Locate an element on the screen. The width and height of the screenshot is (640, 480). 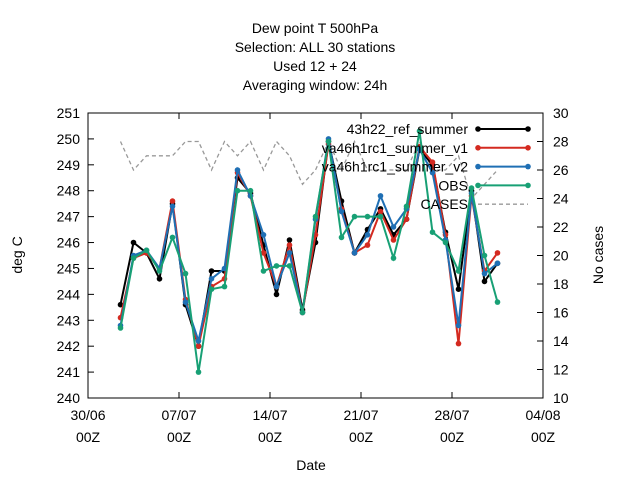
legend-label: 43h22_ref_summer is located at coordinates (408, 129).